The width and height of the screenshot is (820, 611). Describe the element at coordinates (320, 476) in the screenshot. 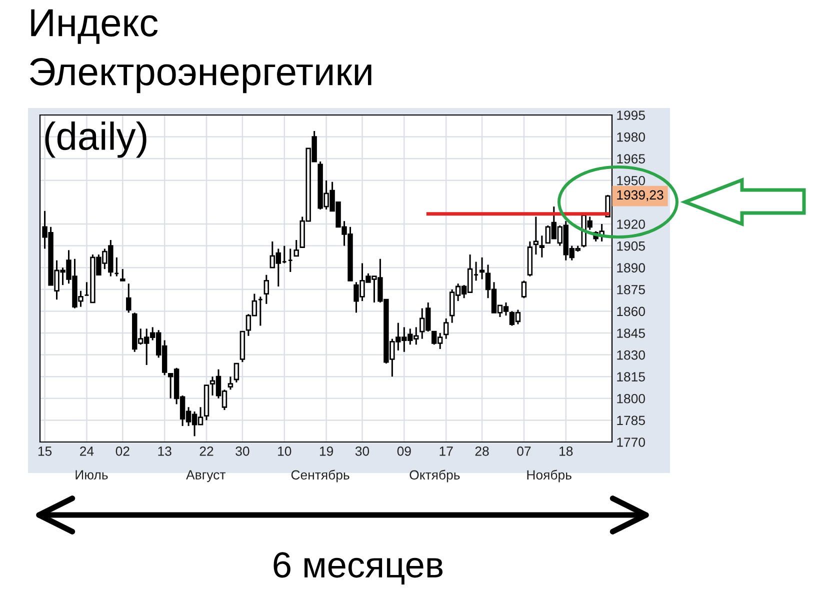

I see `text: Сентябрь` at that location.